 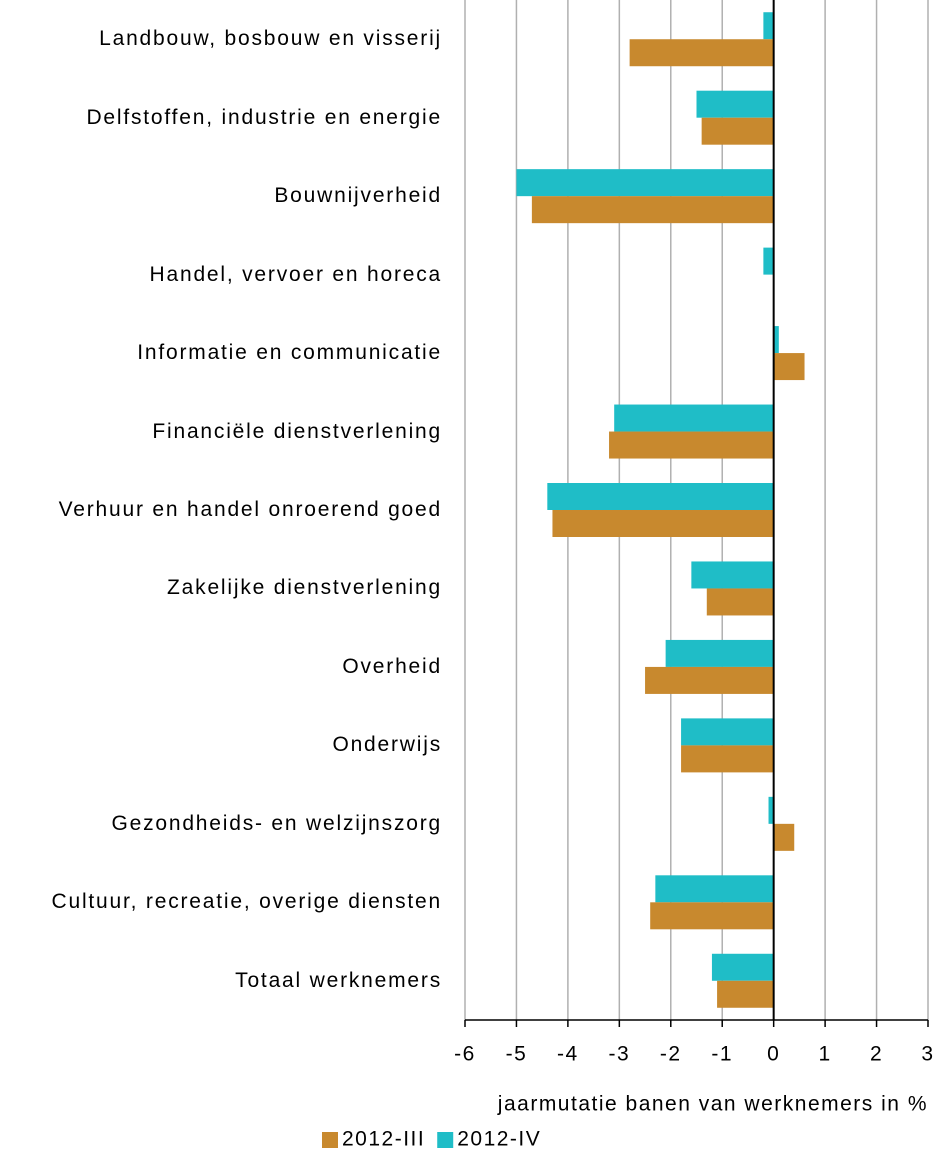 What do you see at coordinates (619, 1054) in the screenshot?
I see `x-tick-label: -3` at bounding box center [619, 1054].